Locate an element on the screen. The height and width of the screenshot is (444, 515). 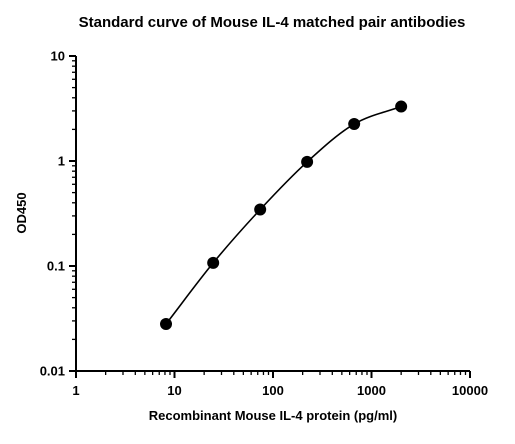
x-axis-label: Recombinant Mouse IL-4 protein (pg/ml) is located at coordinates (273, 415).